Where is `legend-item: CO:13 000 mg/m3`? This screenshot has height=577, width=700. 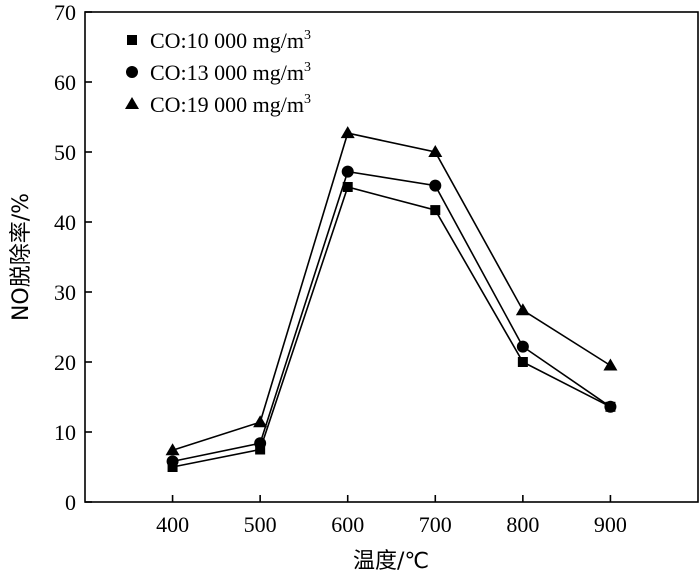 legend-item: CO:13 000 mg/m3 is located at coordinates (218, 72).